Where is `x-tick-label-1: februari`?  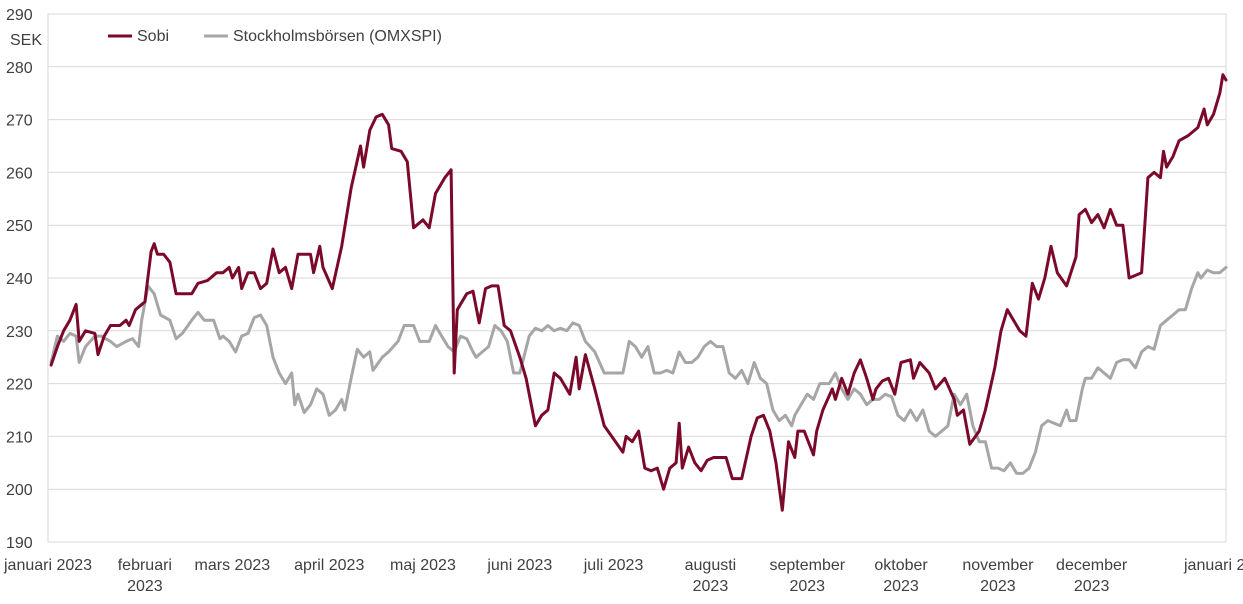 x-tick-label-1: februari is located at coordinates (145, 565).